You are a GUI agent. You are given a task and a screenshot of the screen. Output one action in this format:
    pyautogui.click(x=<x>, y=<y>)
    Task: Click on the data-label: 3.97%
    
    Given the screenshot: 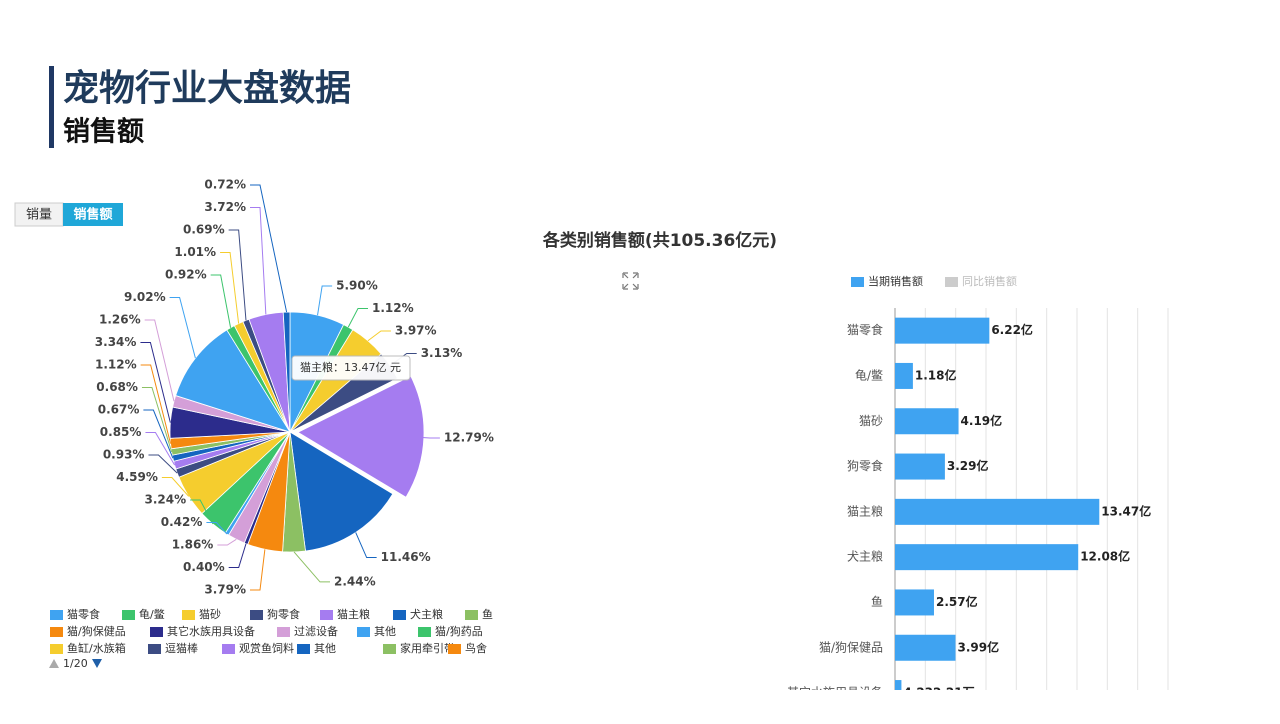 What is the action you would take?
    pyautogui.click(x=416, y=331)
    